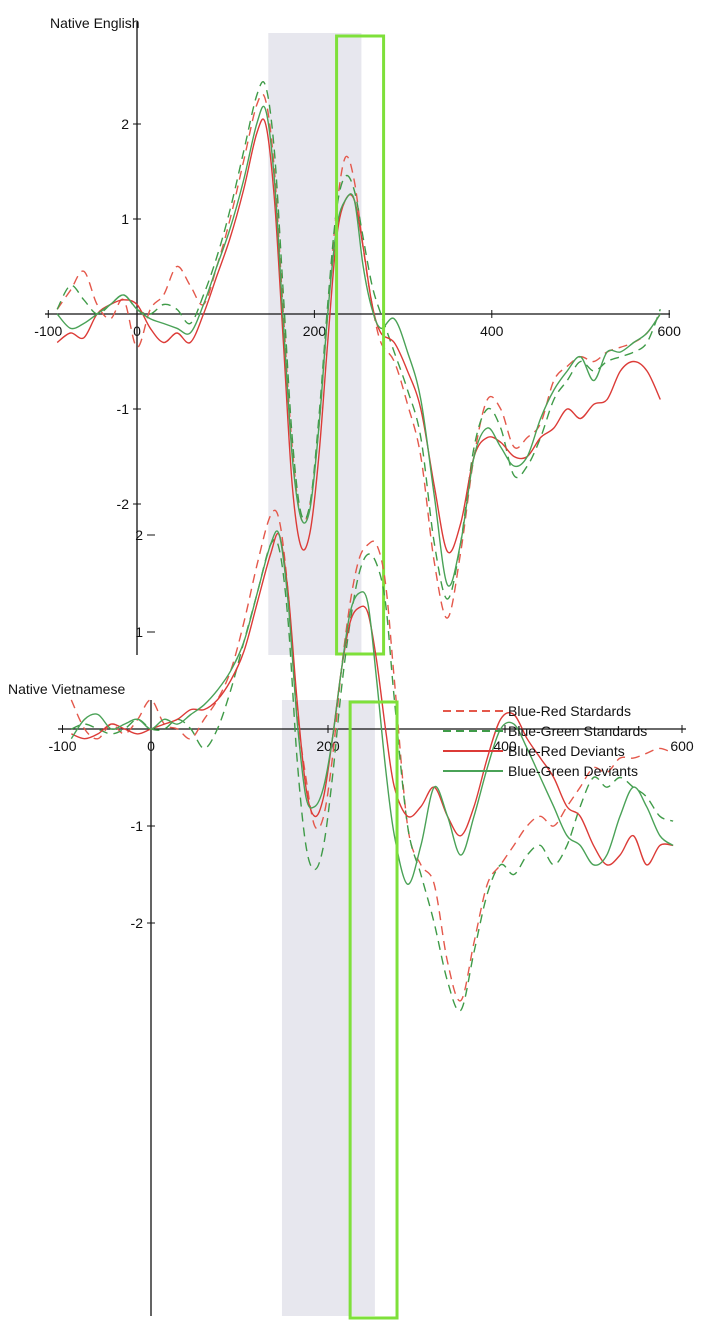 The image size is (704, 1321). I want to click on legend-label: Blue-Red Stardards, so click(569, 711).